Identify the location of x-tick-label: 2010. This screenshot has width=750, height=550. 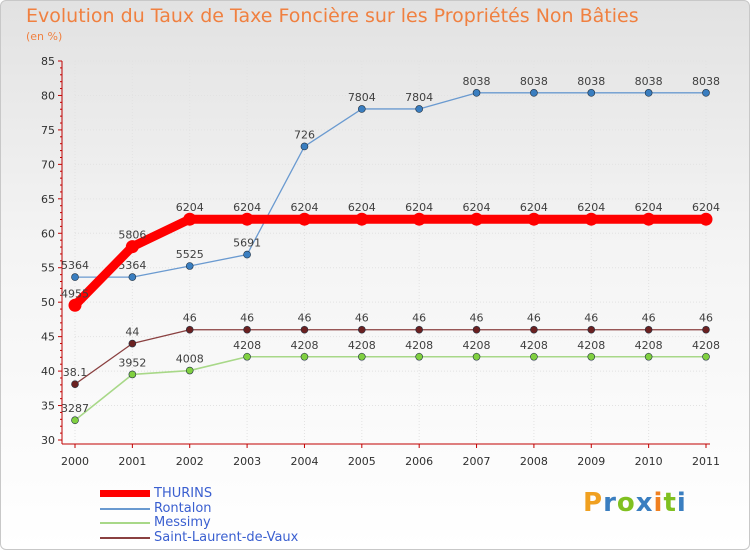
(649, 461).